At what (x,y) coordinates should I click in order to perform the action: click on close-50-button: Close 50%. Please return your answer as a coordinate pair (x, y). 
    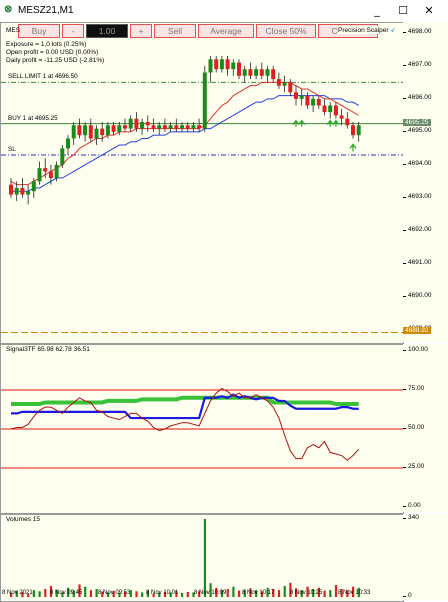
    Looking at the image, I should click on (286, 31).